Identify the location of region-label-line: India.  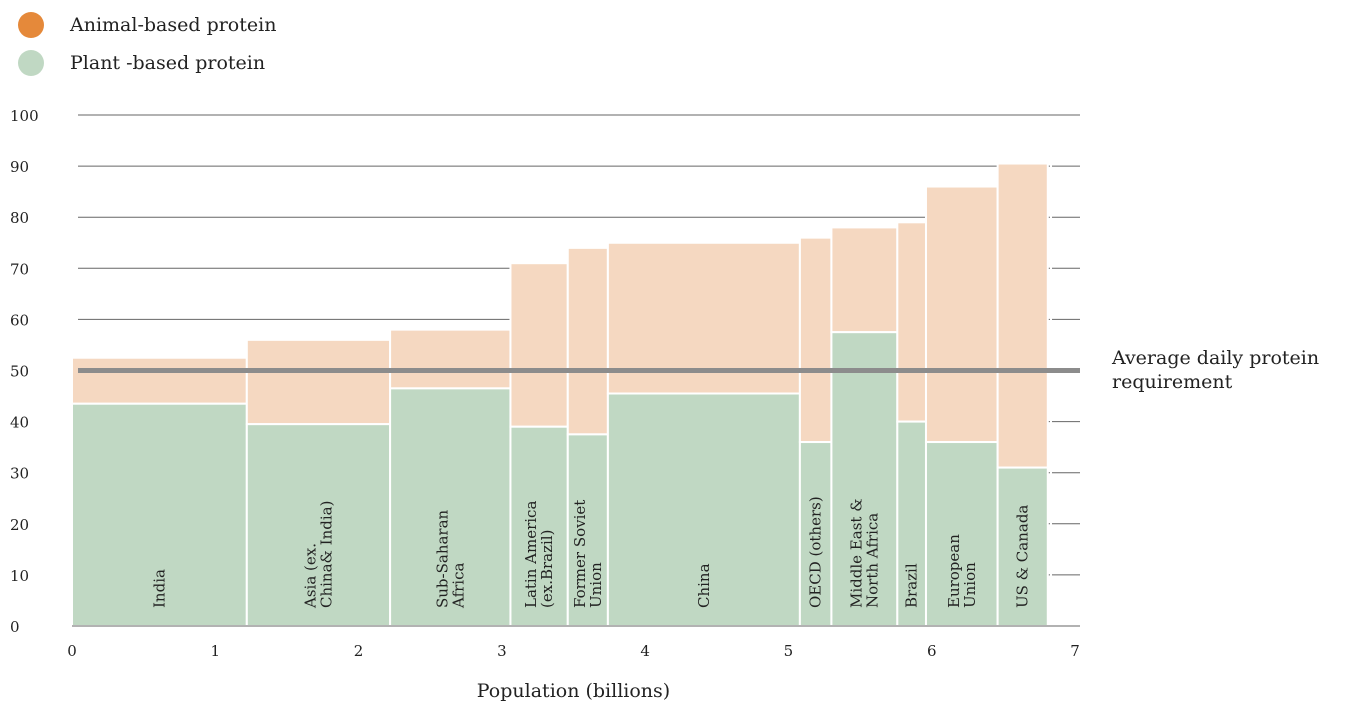
(159, 588).